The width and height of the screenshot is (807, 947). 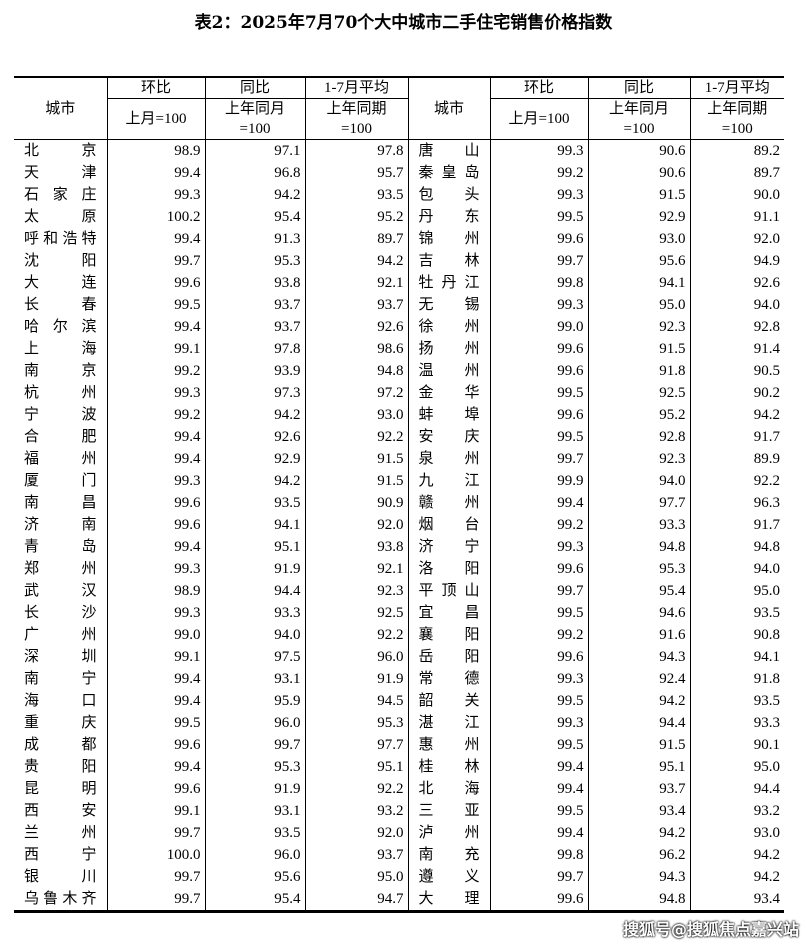 What do you see at coordinates (155, 900) in the screenshot?
I see `left-mom-cell: 99.7` at bounding box center [155, 900].